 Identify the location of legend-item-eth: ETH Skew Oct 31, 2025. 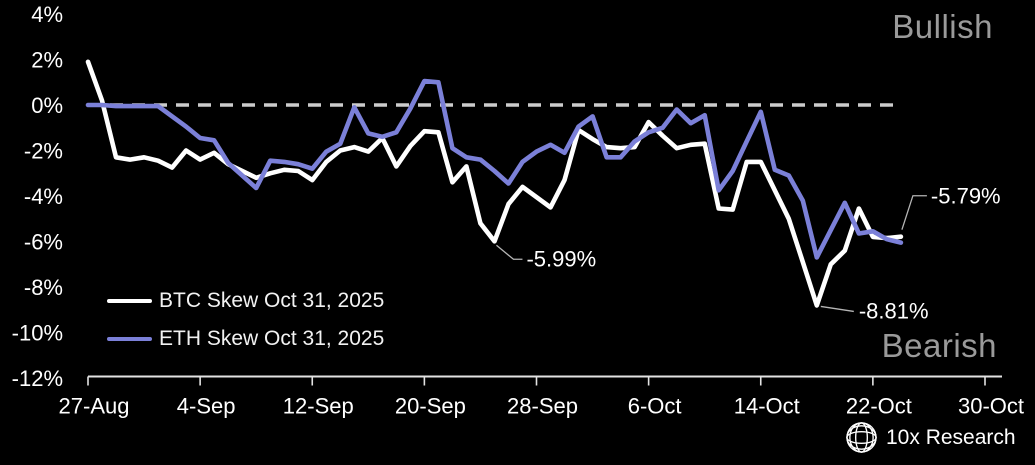
(245, 339).